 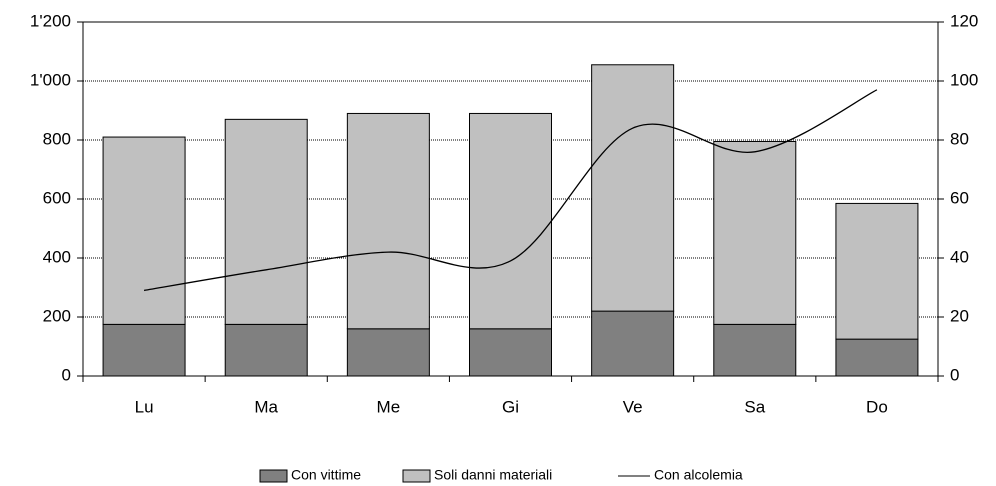 What do you see at coordinates (959, 197) in the screenshot?
I see `y2-tick-label: 60` at bounding box center [959, 197].